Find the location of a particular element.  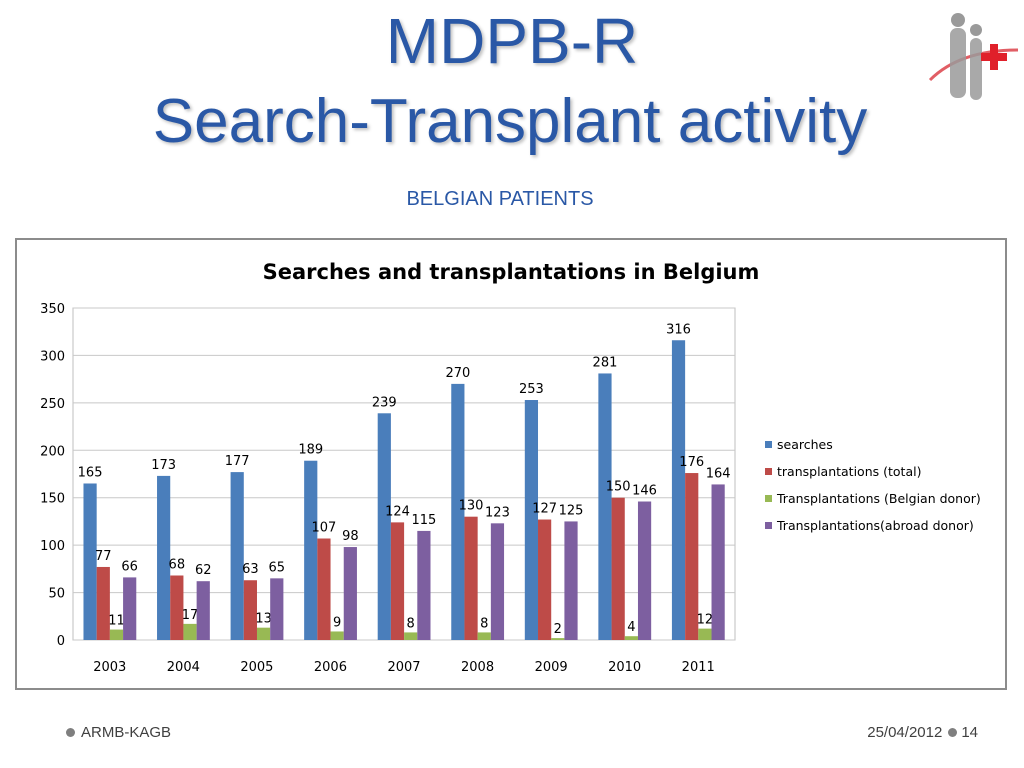

data-label: 17 is located at coordinates (190, 615).